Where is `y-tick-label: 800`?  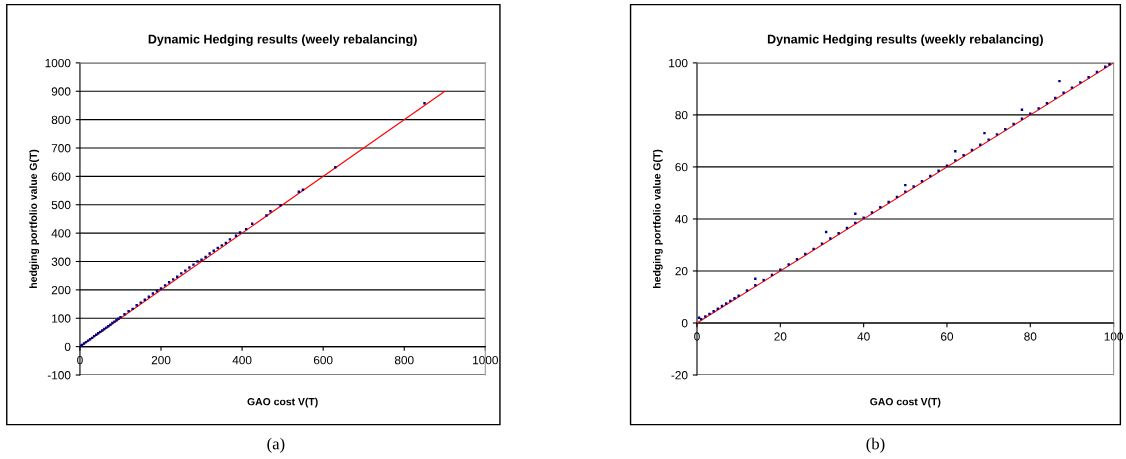
y-tick-label: 800 is located at coordinates (61, 120).